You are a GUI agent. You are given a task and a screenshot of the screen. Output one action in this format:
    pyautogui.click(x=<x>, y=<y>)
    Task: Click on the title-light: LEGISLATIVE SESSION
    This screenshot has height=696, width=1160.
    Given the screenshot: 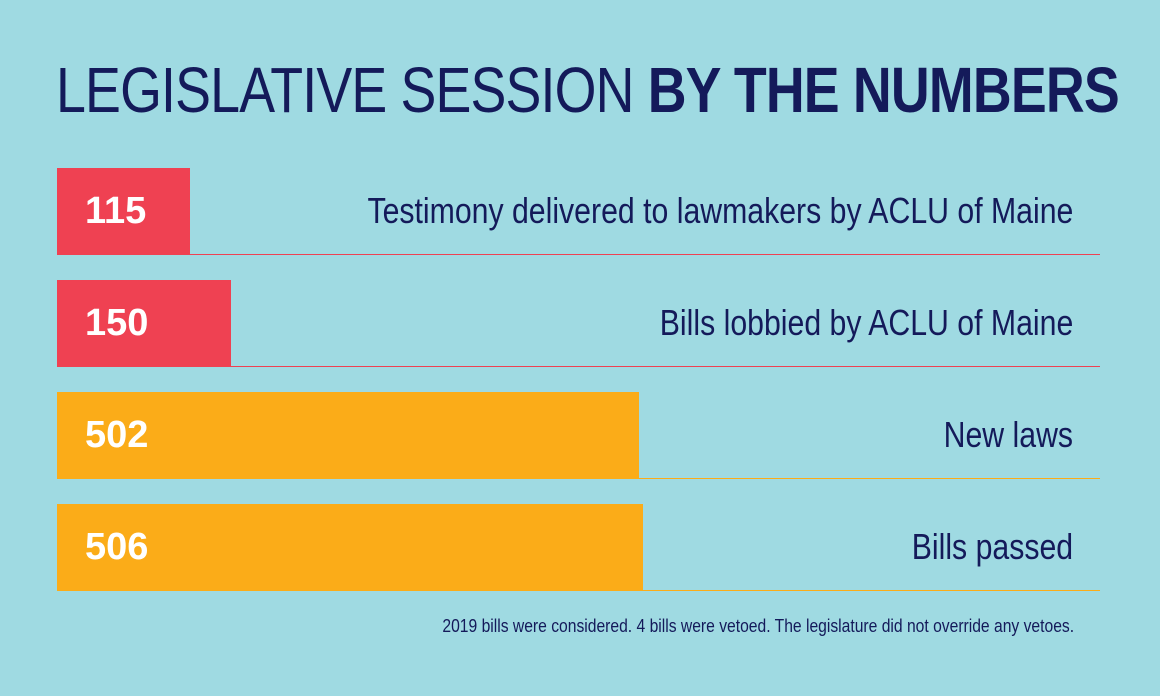 What is the action you would take?
    pyautogui.click(x=345, y=90)
    